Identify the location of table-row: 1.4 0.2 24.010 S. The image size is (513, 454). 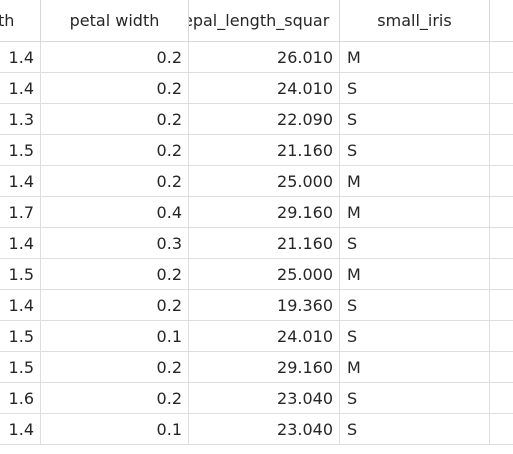
(256, 88).